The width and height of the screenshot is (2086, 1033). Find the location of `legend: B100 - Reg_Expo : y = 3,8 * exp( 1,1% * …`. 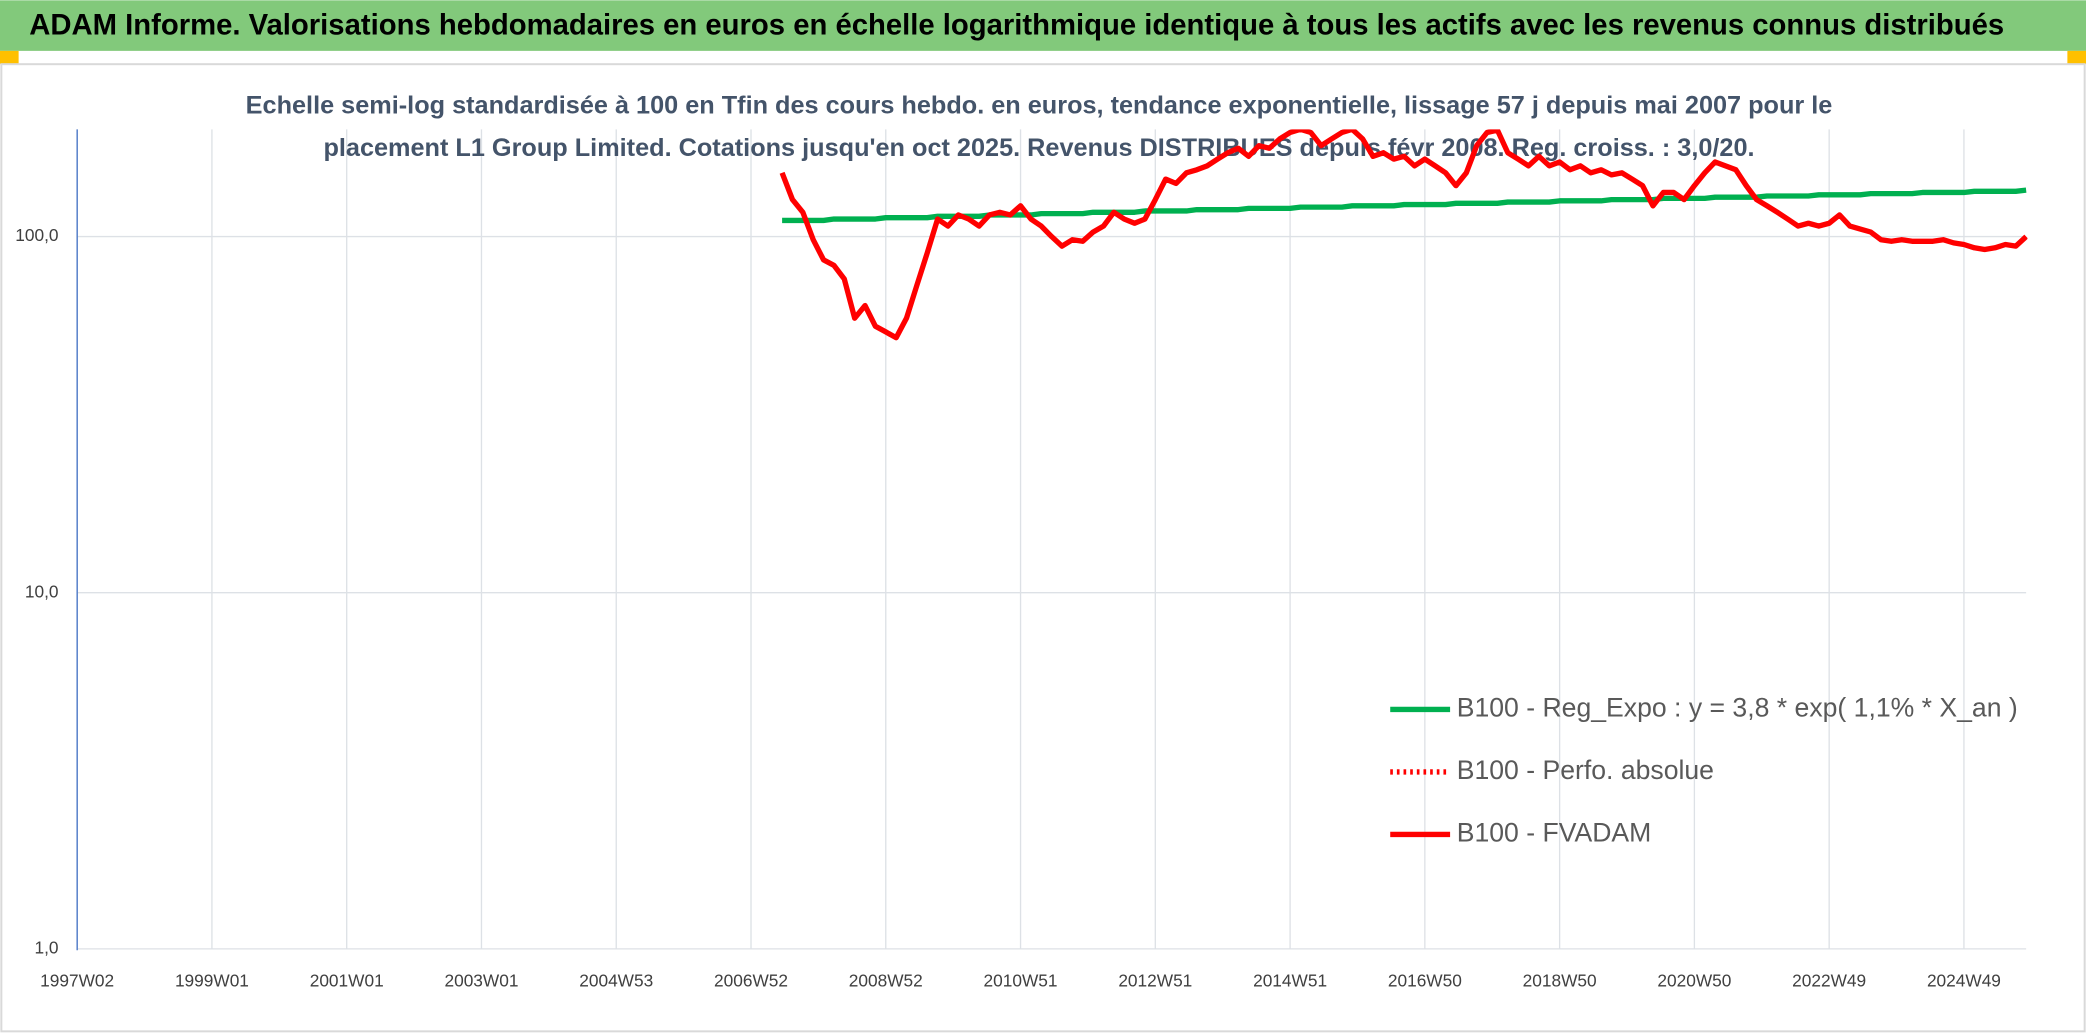

legend: B100 - Reg_Expo : y = 3,8 * exp( 1,1% * … is located at coordinates (1704, 769).